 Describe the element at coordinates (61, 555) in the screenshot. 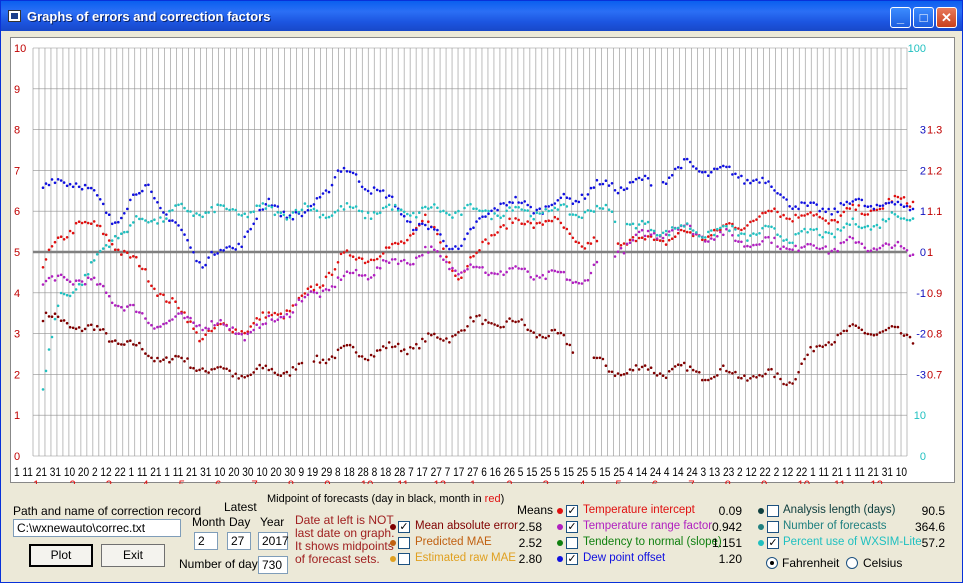

I see `plot-button: Plot` at that location.